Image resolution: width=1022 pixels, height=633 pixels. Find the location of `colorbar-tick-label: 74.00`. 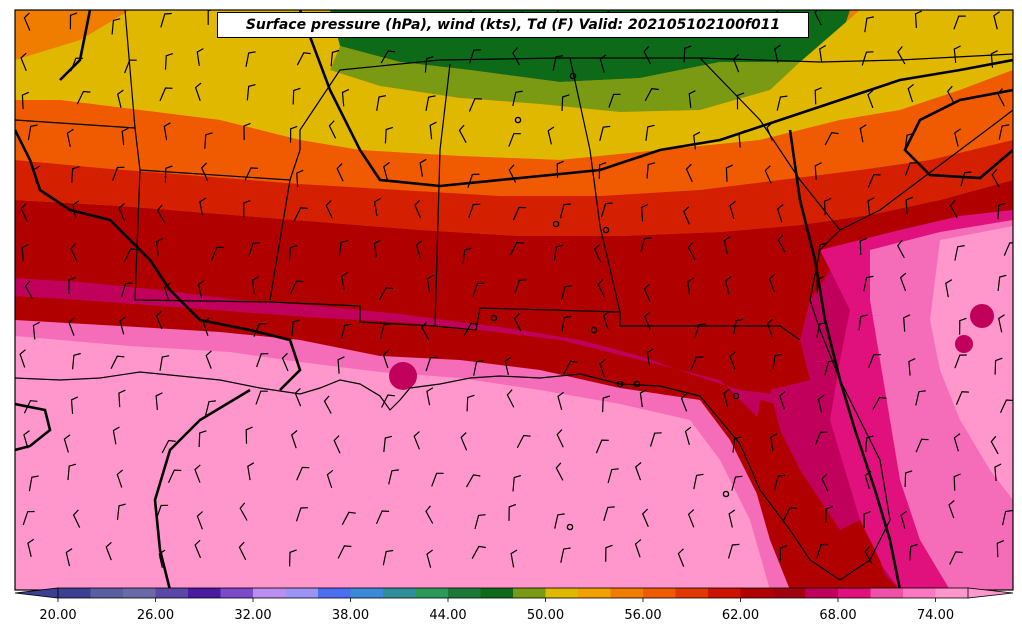

colorbar-tick-label: 74.00 is located at coordinates (935, 615).